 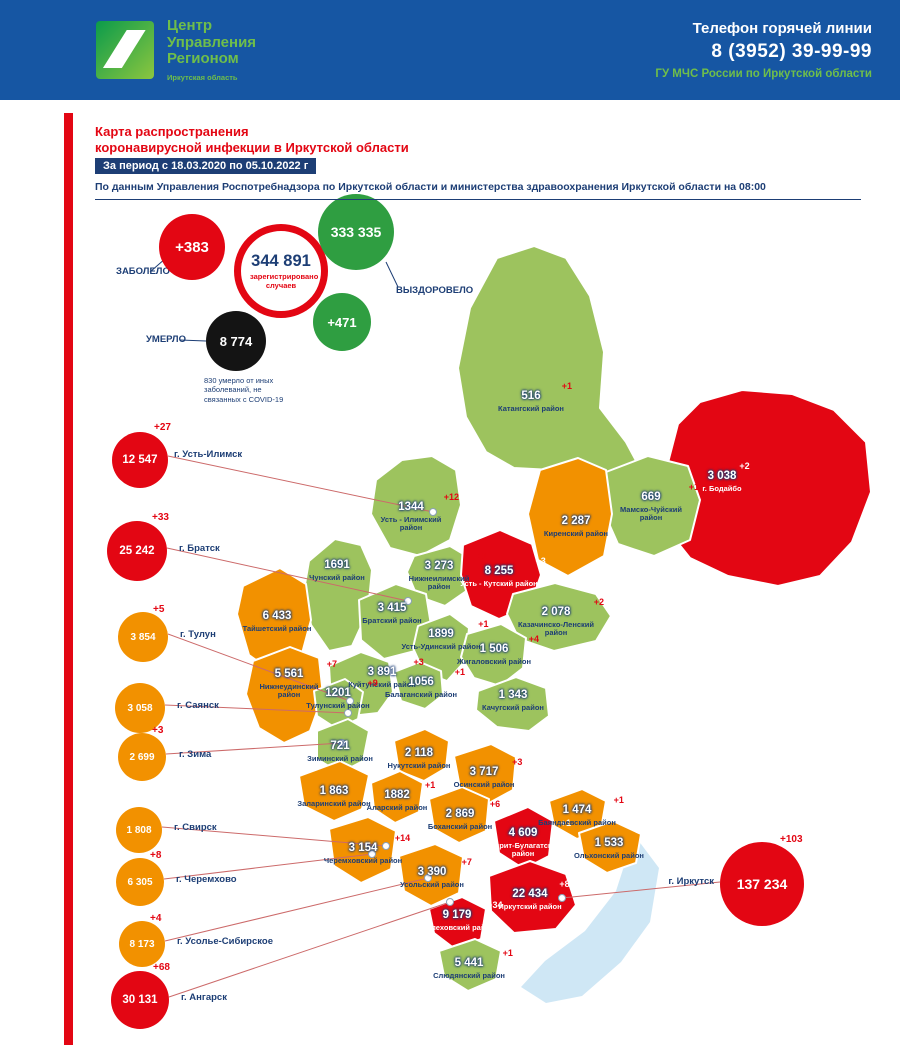 What do you see at coordinates (161, 967) in the screenshot?
I see `city-delta-angarsk: +68` at bounding box center [161, 967].